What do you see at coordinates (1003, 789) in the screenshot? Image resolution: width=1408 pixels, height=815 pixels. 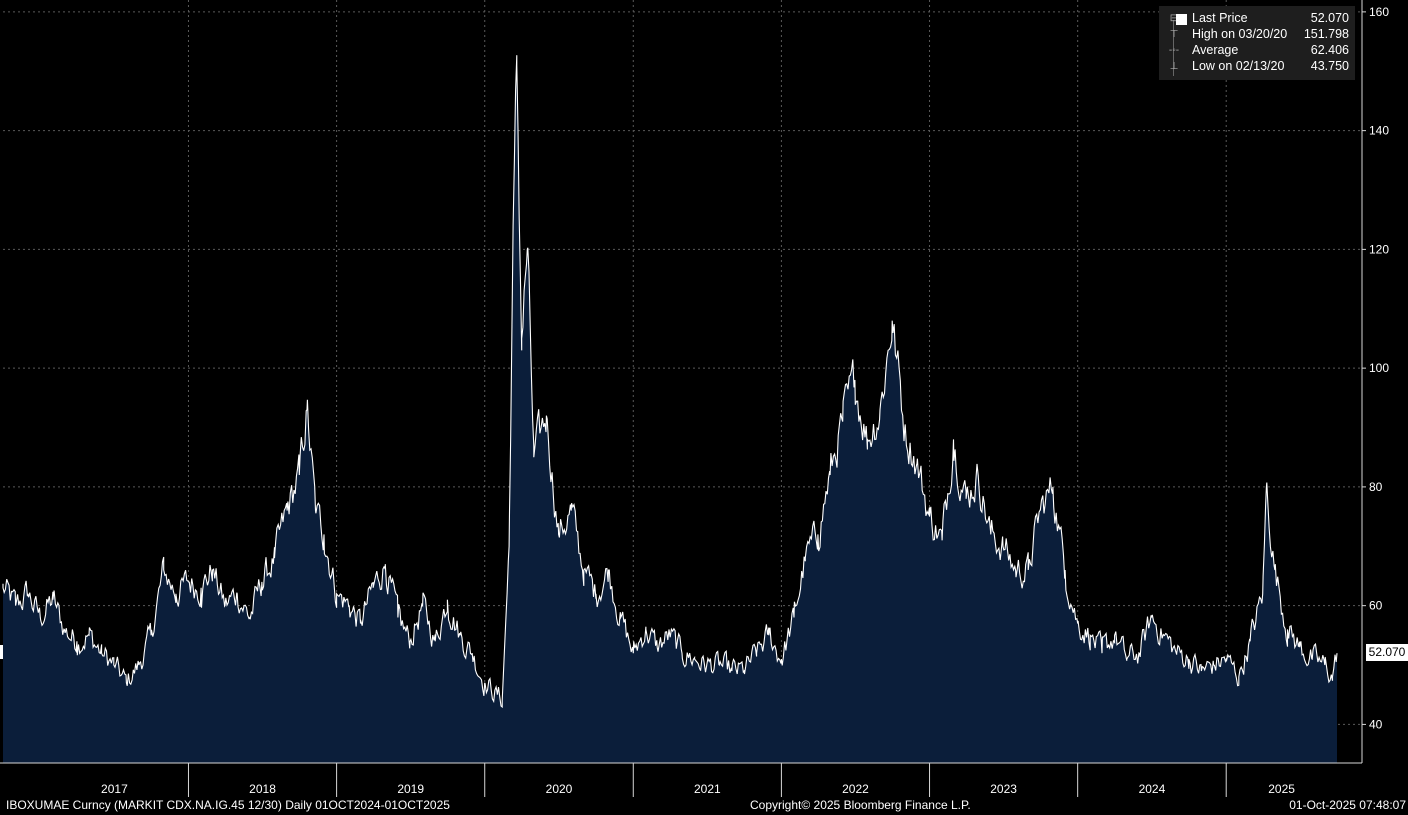 I see `x-tick-label: 2023` at bounding box center [1003, 789].